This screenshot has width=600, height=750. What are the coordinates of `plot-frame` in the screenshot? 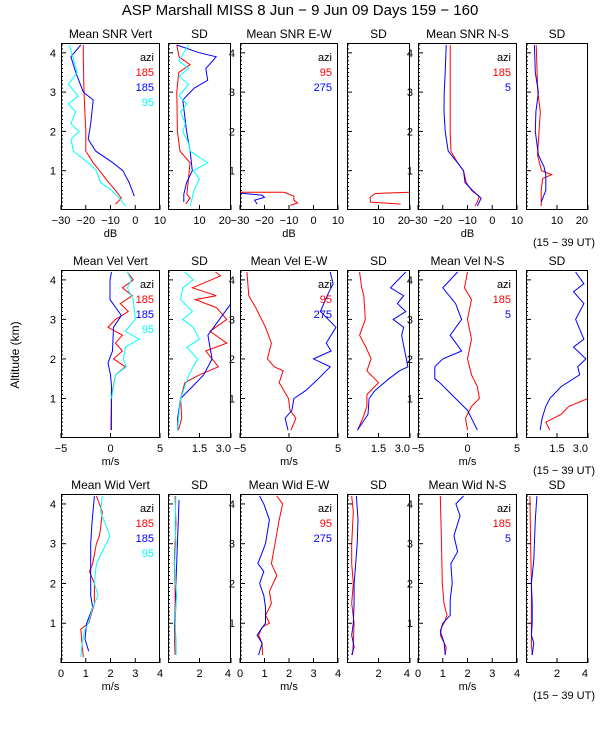 It's located at (378, 126).